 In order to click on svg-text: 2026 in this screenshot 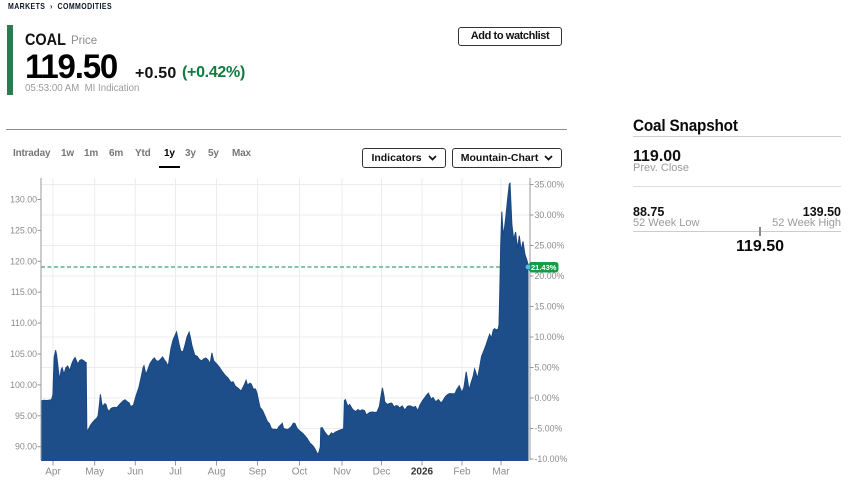, I will do `click(422, 472)`.